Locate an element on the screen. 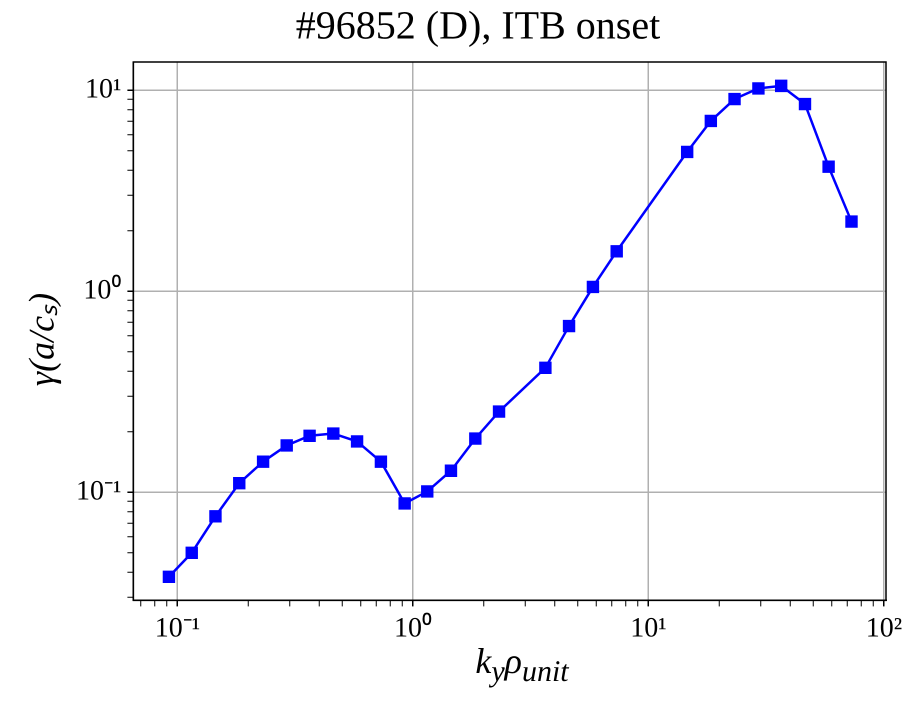  x-axis-title: k$_{y}$ρ$_{unit}$ is located at coordinates (522, 664).